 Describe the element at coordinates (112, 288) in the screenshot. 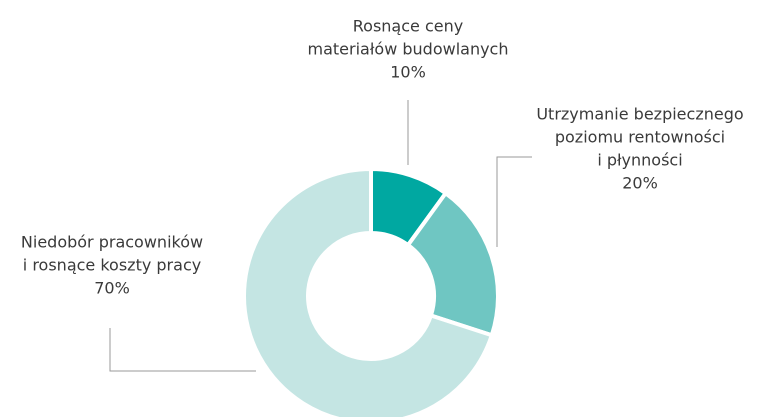

I see `value-label: 70%` at that location.